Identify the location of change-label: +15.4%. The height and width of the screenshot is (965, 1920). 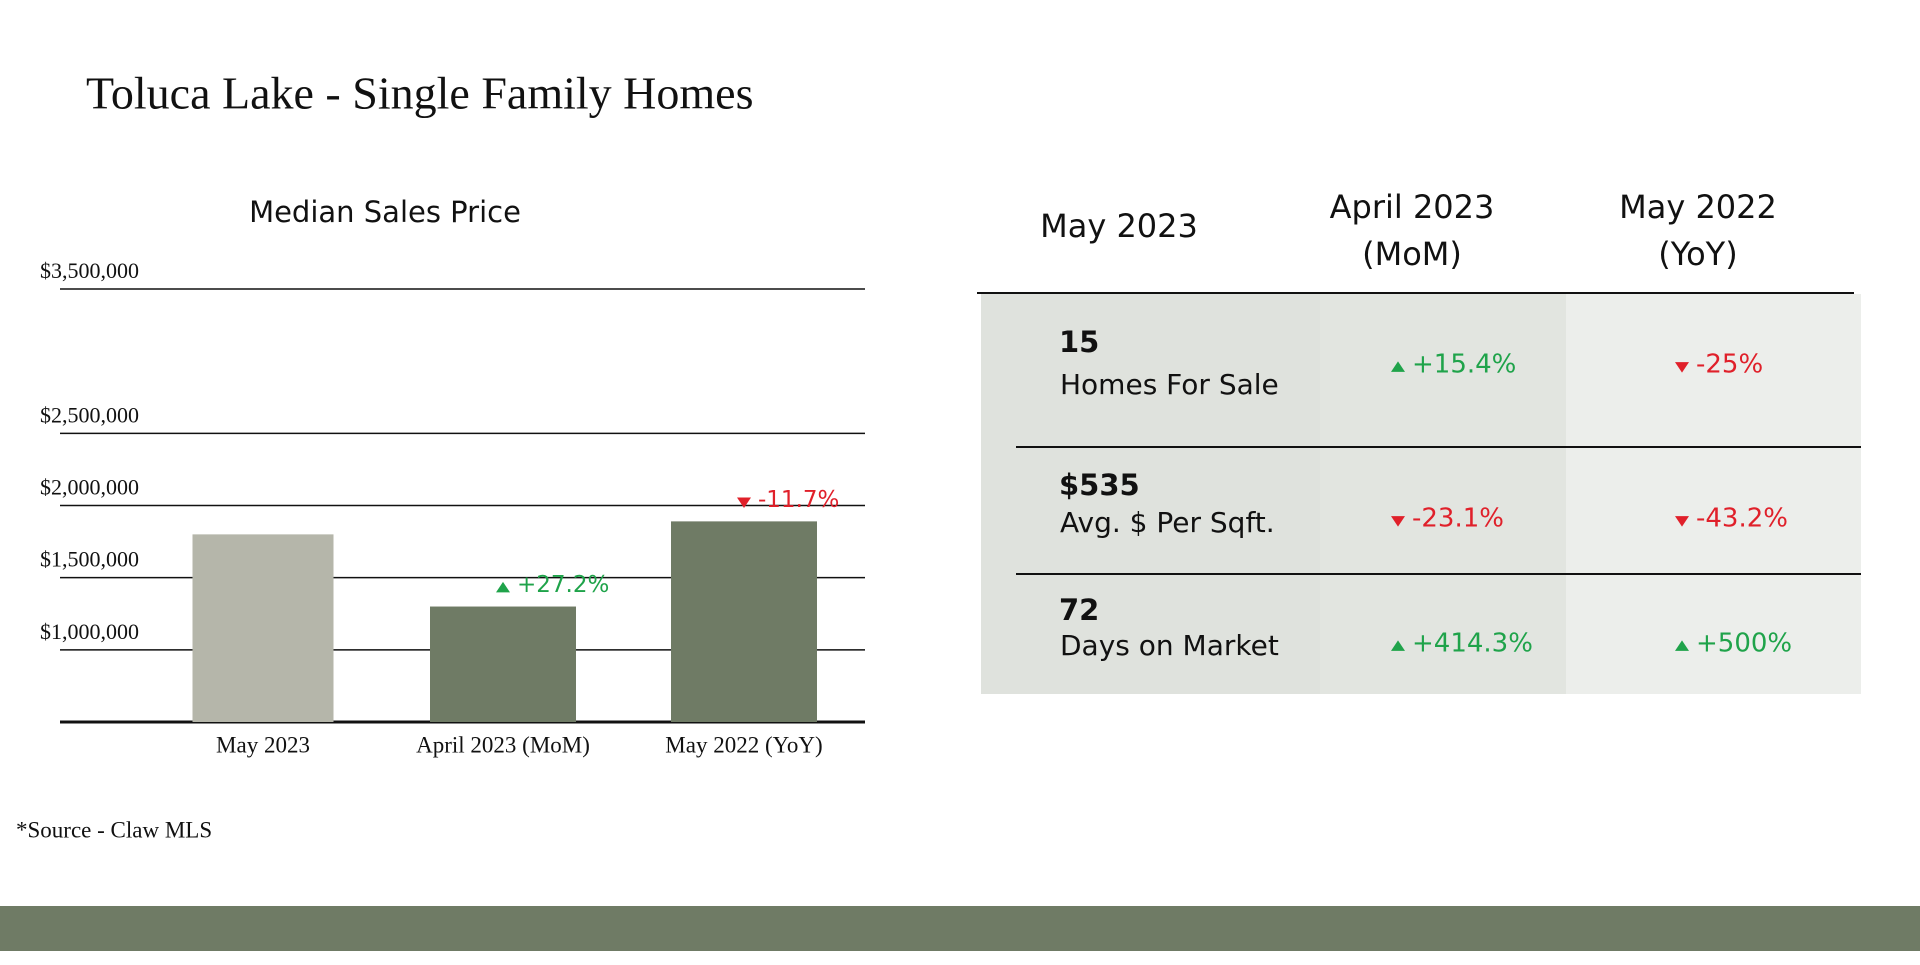
(1464, 365).